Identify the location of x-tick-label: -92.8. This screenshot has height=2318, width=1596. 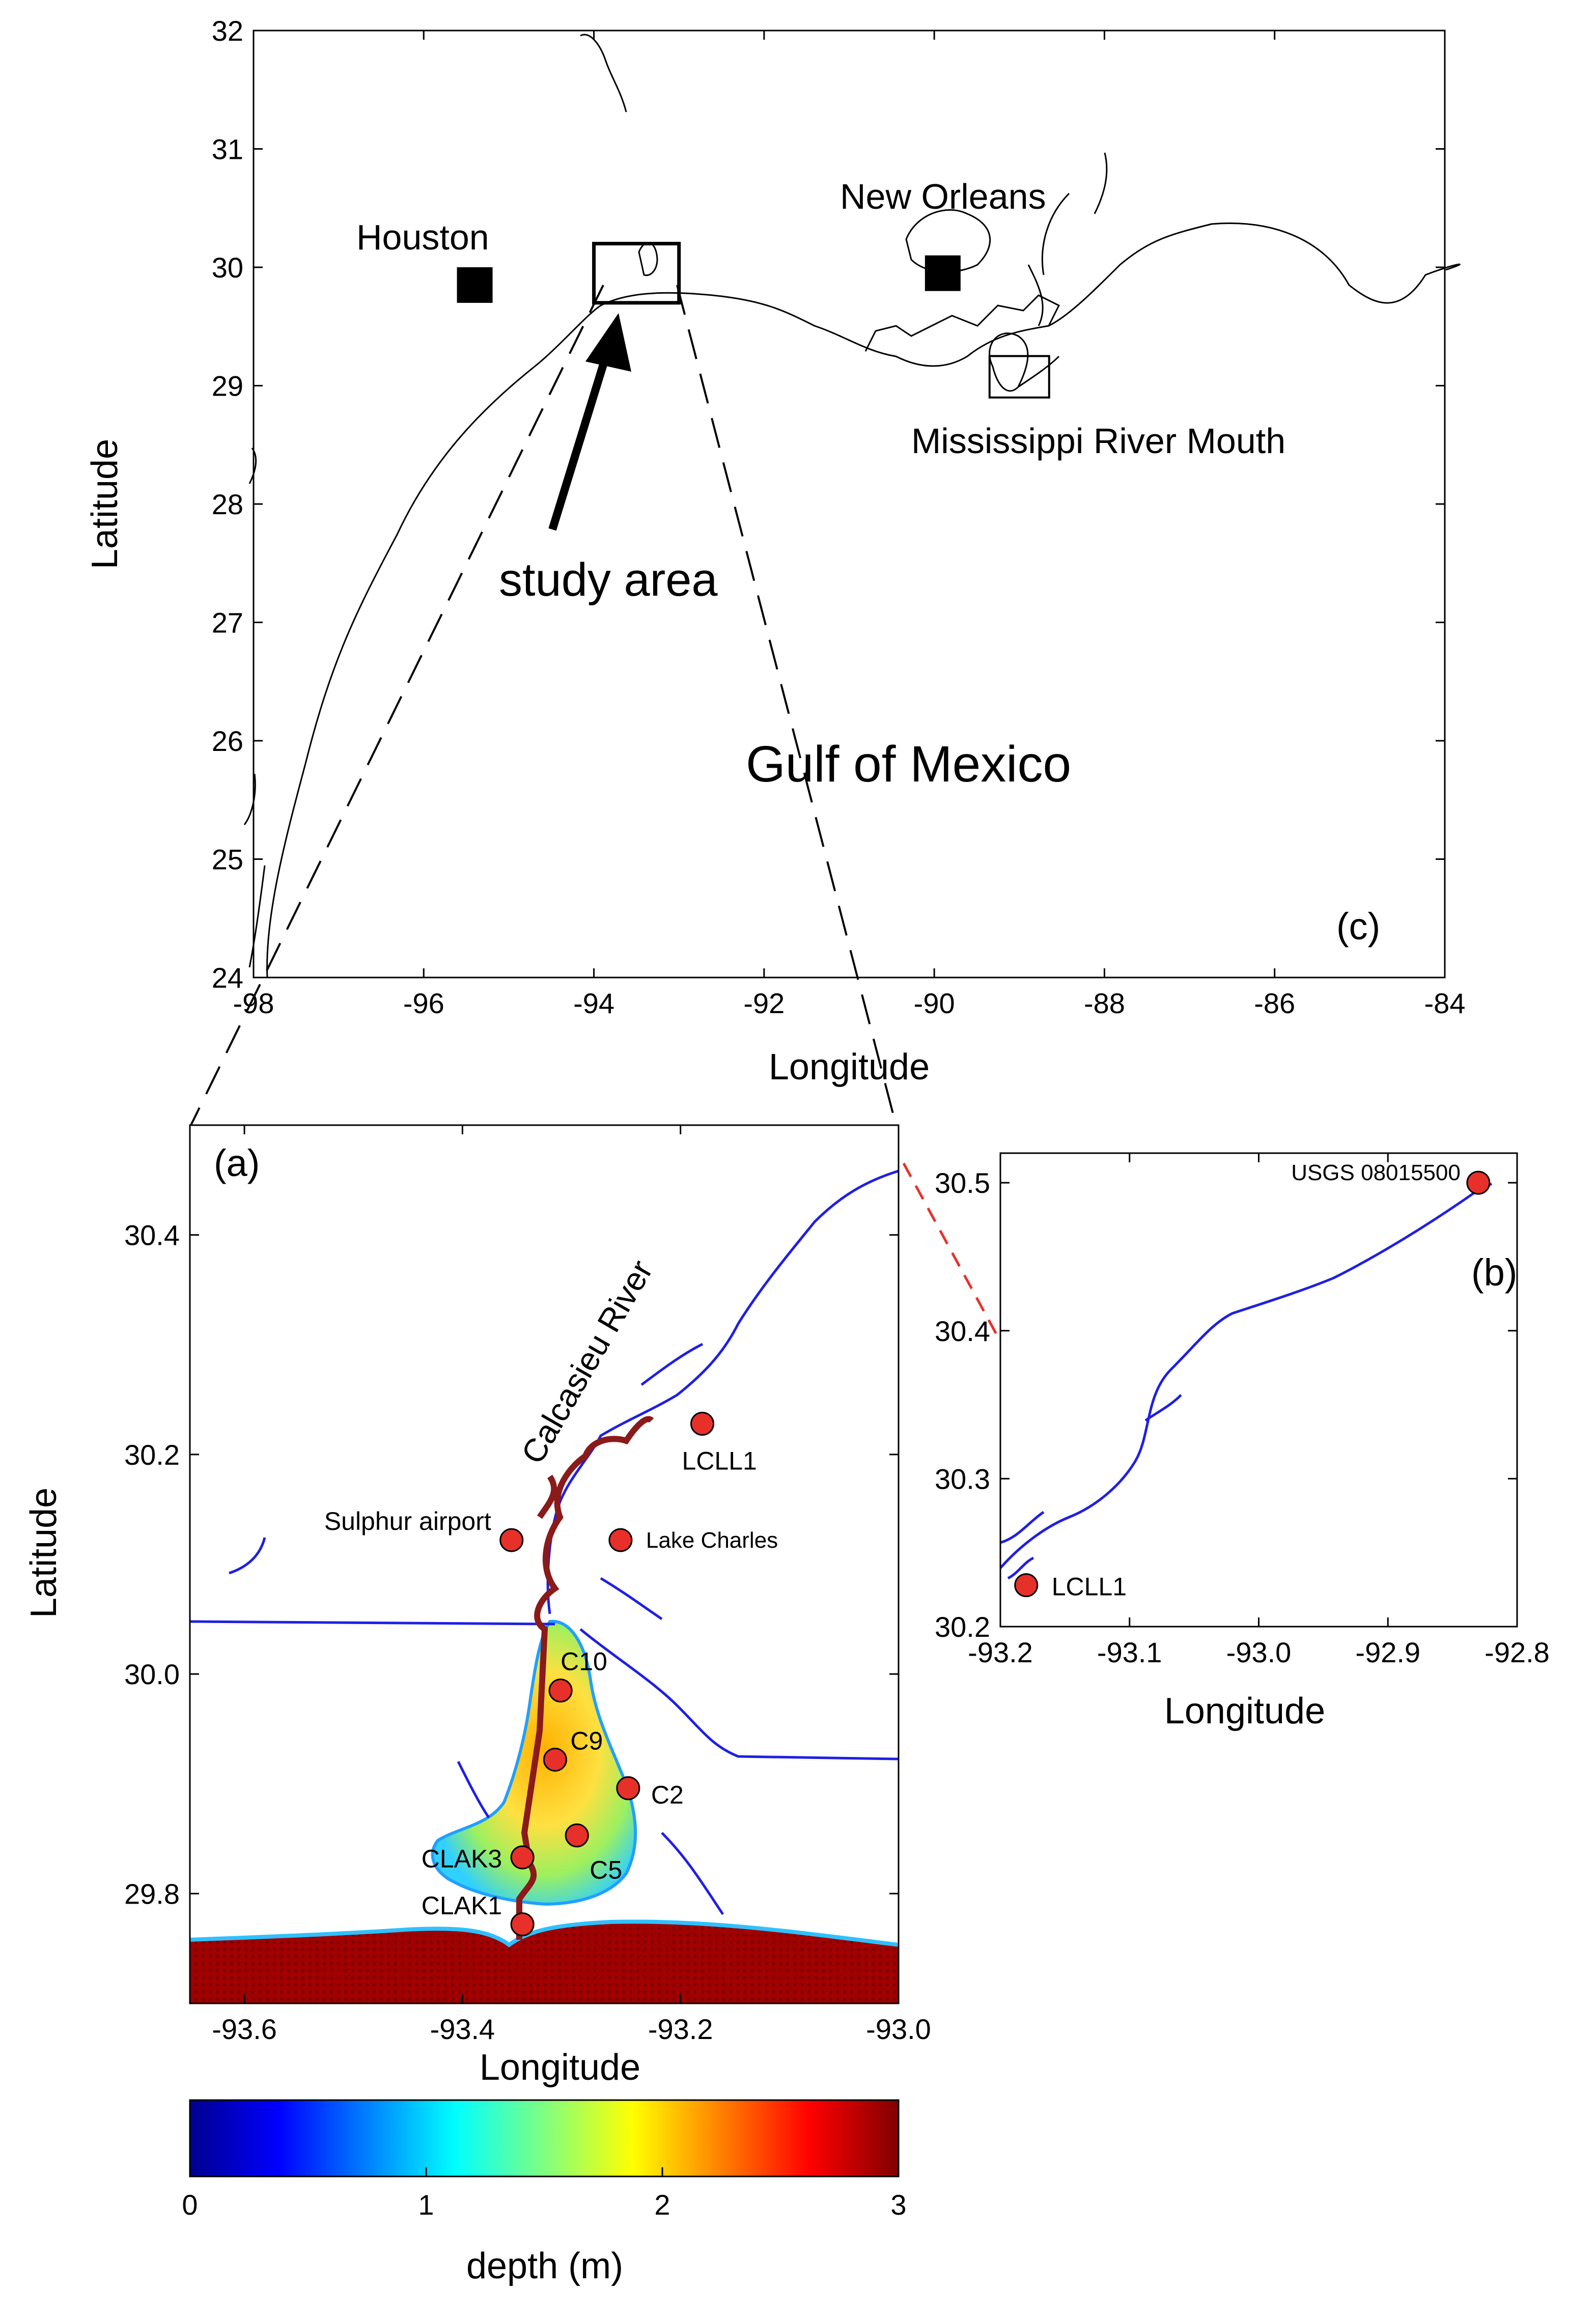
(1517, 1652).